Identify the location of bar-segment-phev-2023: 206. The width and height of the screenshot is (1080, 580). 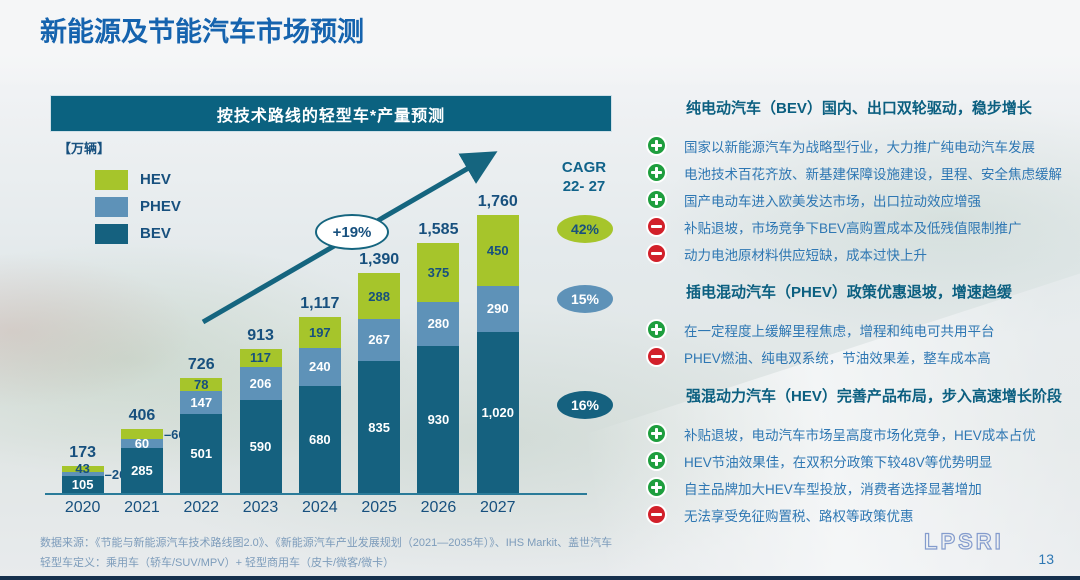
(260, 383).